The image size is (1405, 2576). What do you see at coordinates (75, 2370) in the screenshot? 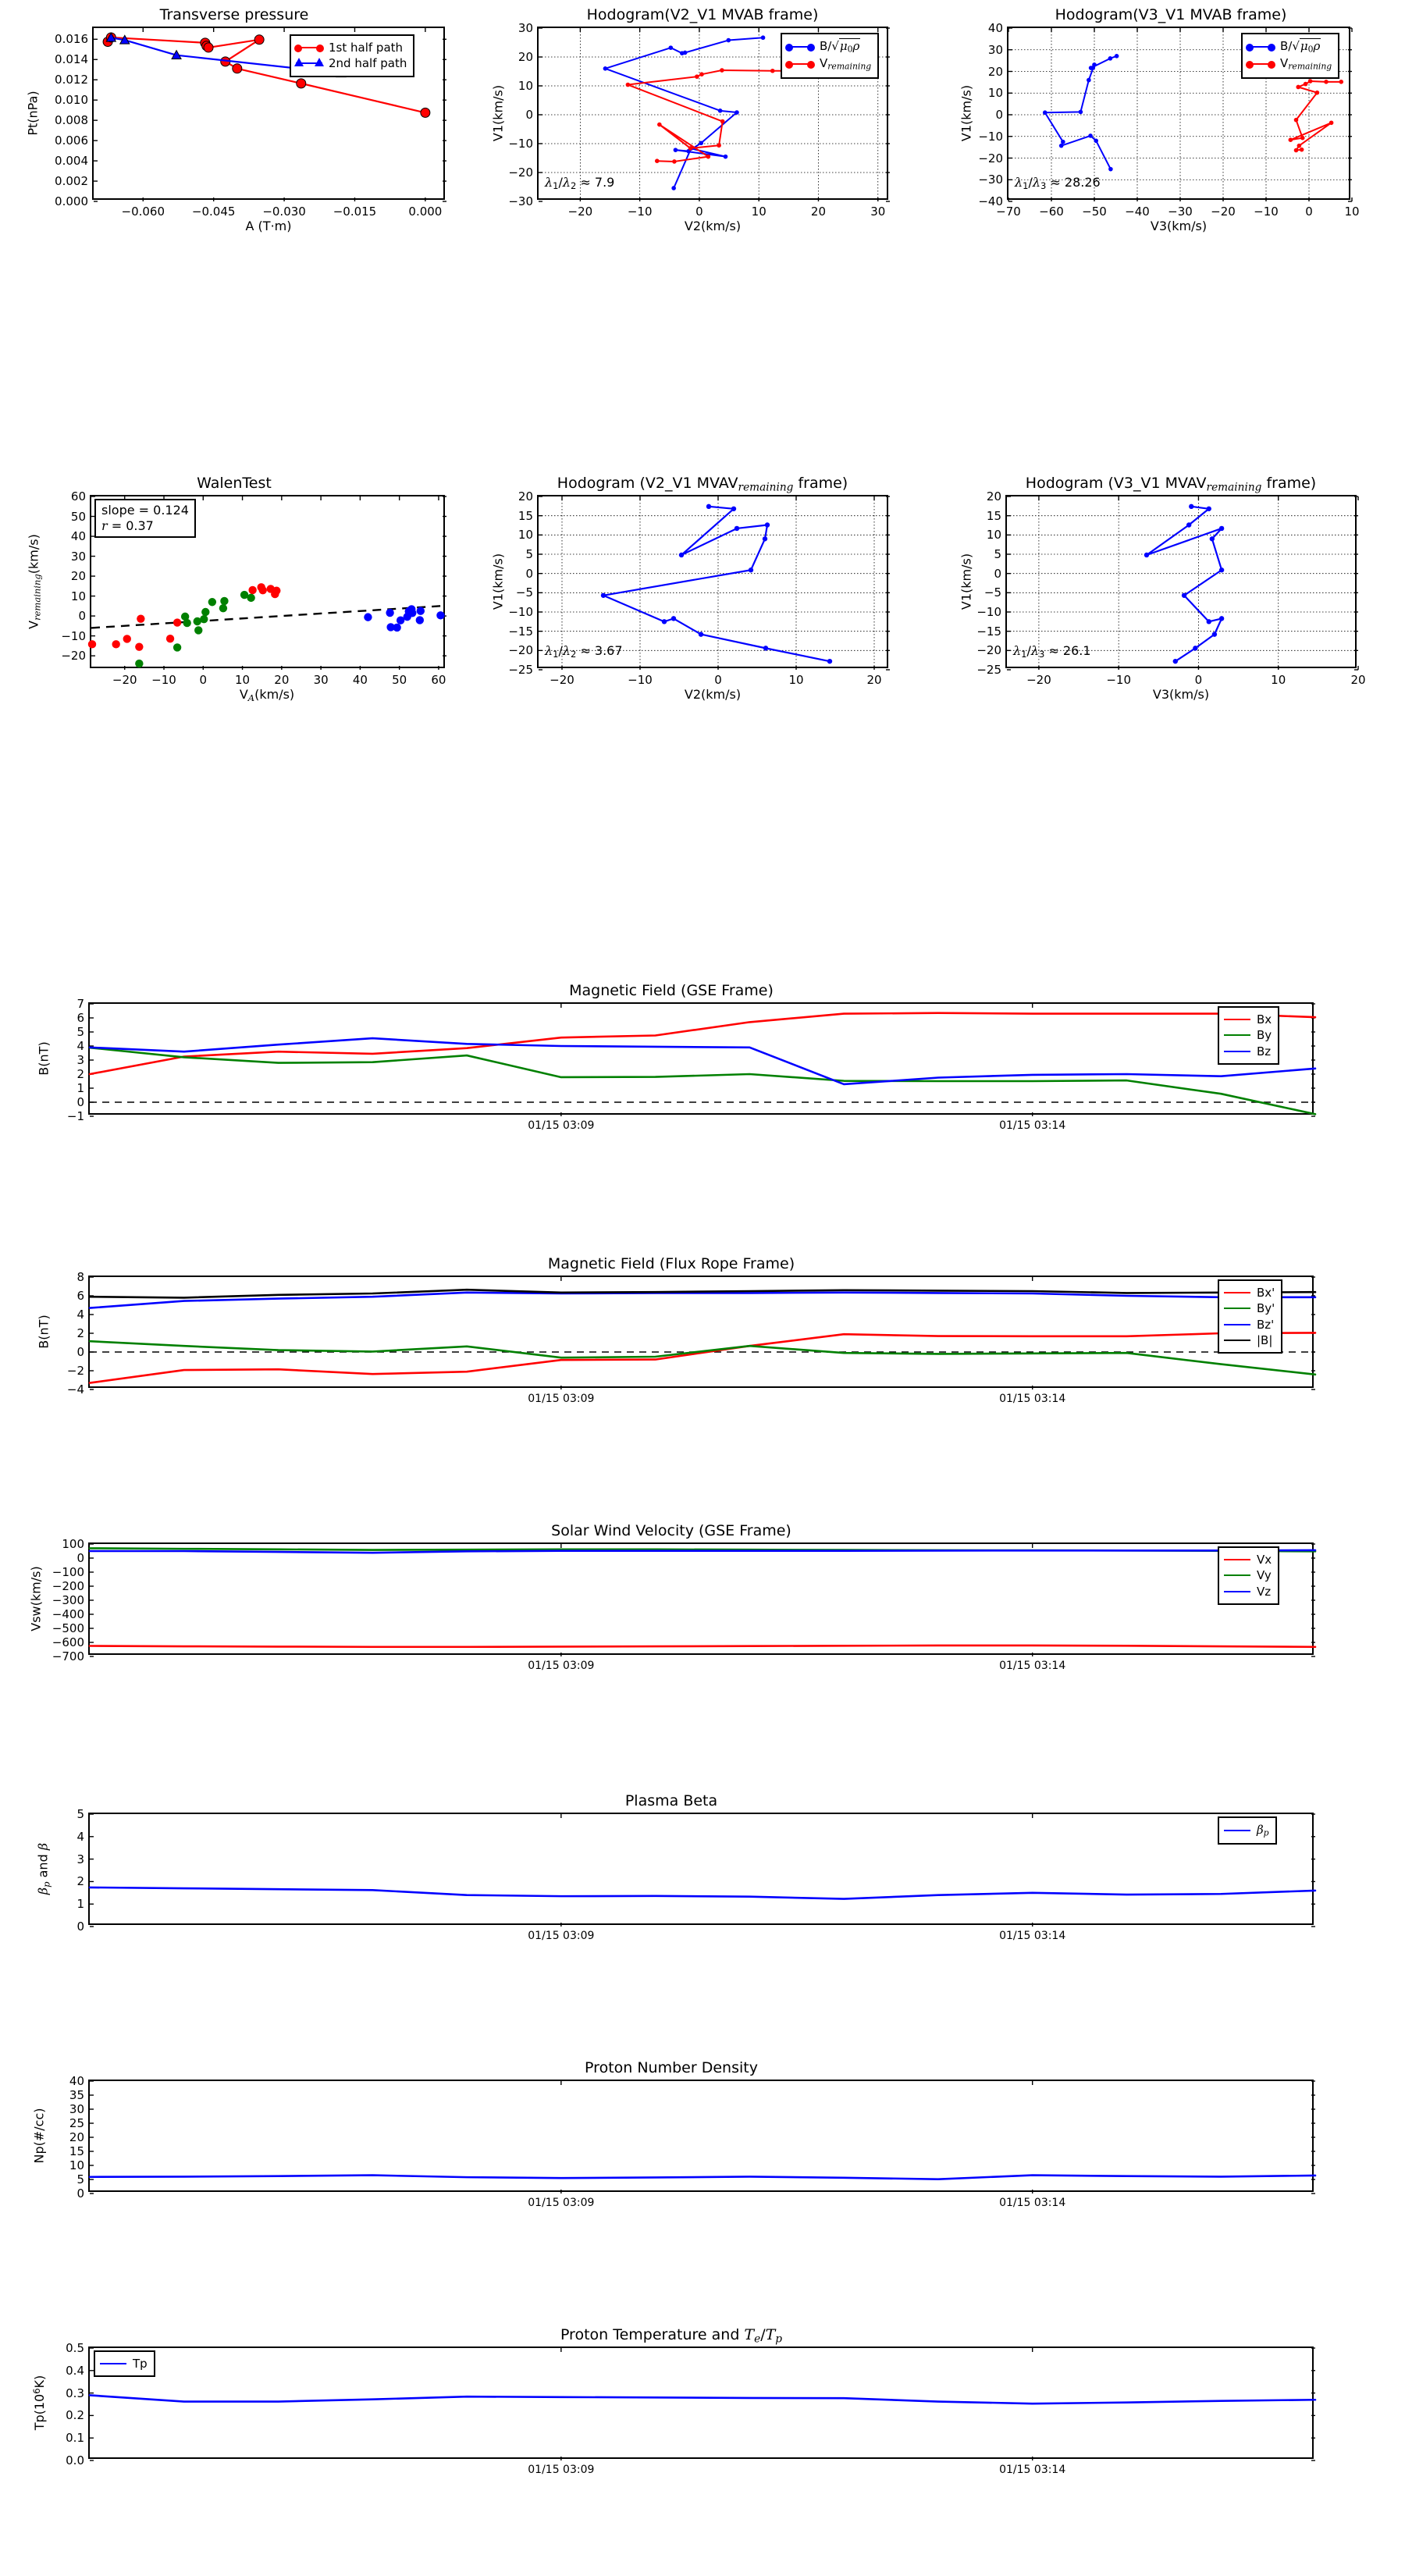
I see `y-tick-label: 0.4` at bounding box center [75, 2370].